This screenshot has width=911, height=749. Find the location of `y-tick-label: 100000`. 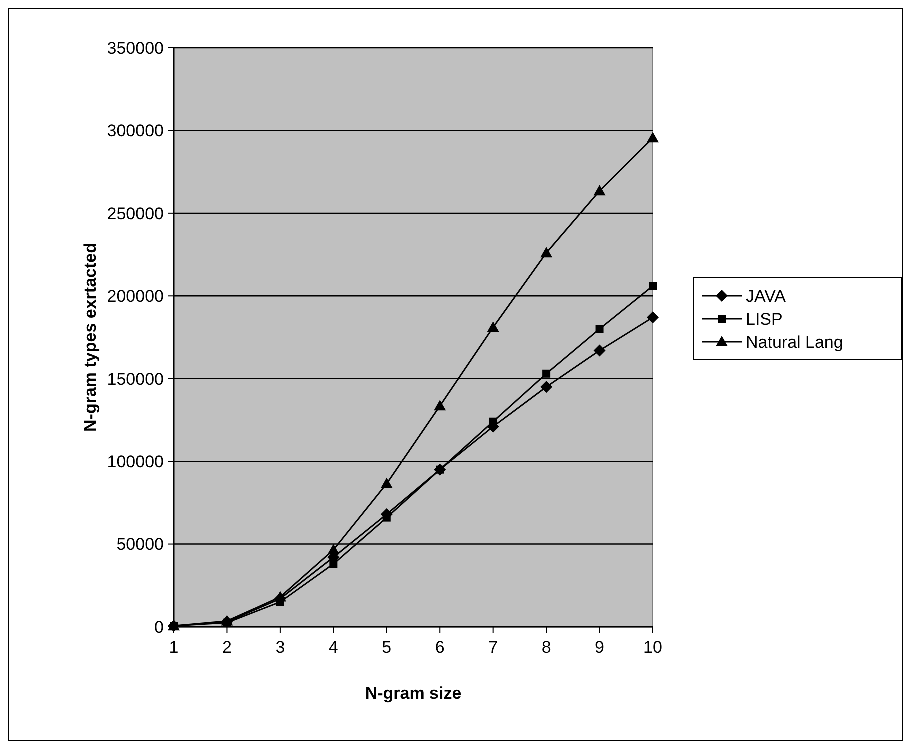

y-tick-label: 100000 is located at coordinates (135, 462).